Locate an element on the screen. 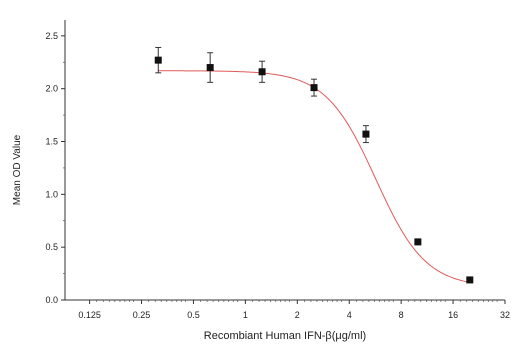 Image resolution: width=517 pixels, height=347 pixels. x-tick-label: 32 is located at coordinates (505, 315).